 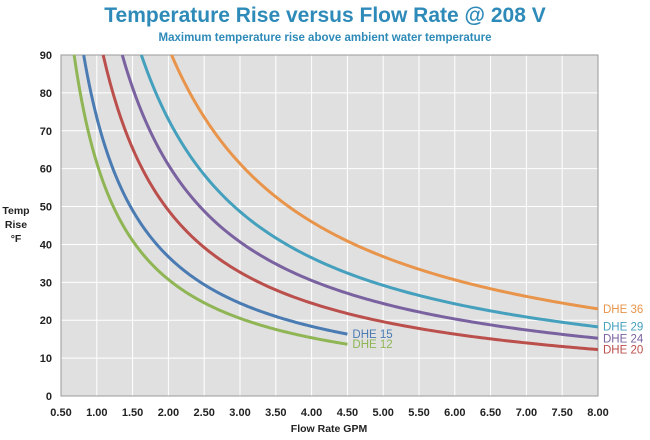 What do you see at coordinates (46, 359) in the screenshot?
I see `y-tick-label: 10` at bounding box center [46, 359].